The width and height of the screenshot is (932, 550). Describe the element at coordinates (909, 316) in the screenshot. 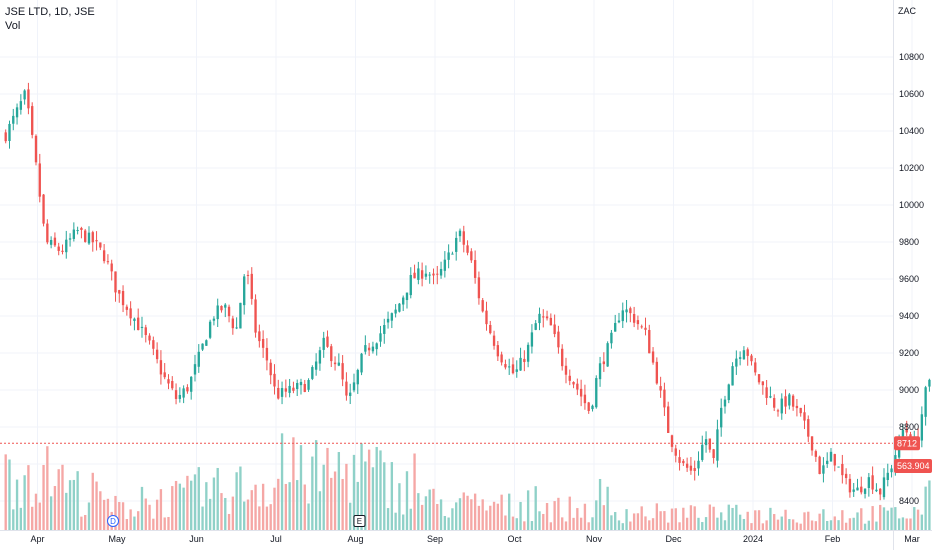

I see `y-tick-label-5: 9400` at that location.